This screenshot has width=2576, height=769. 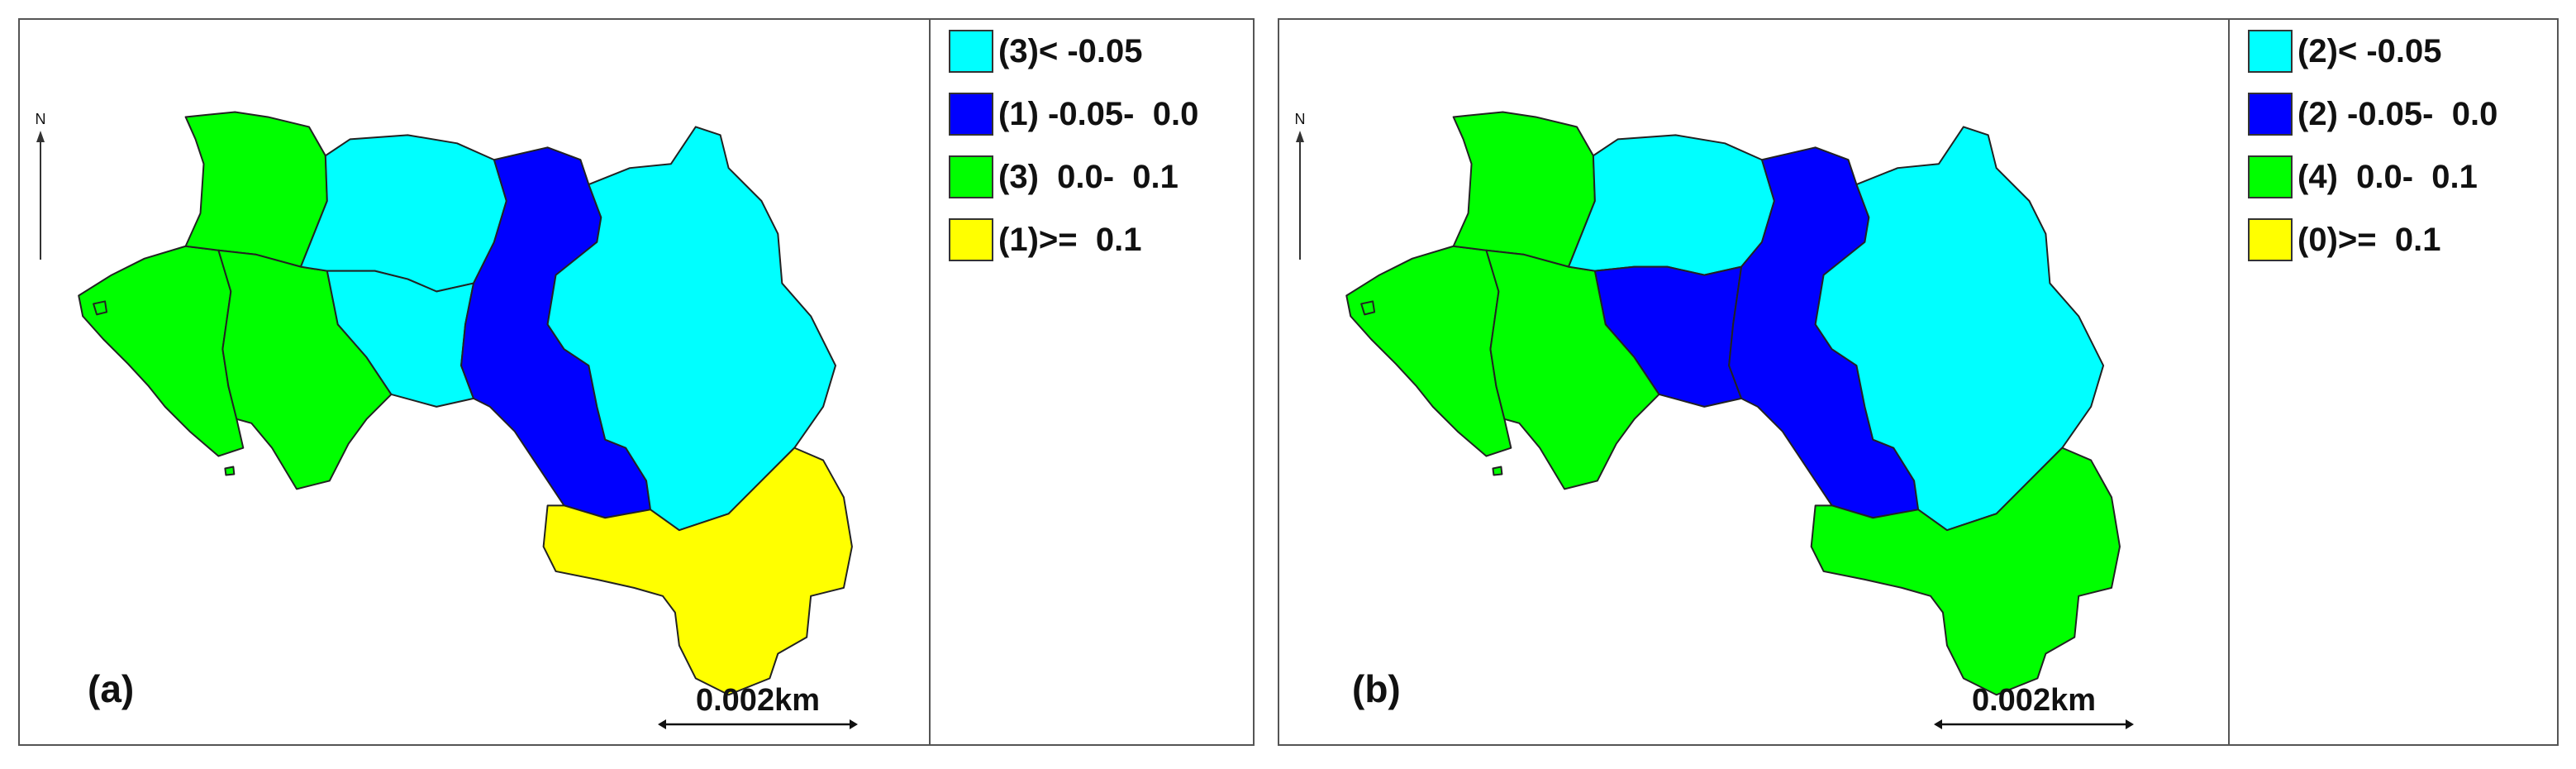 I want to click on panel-label-a: (a), so click(x=112, y=688).